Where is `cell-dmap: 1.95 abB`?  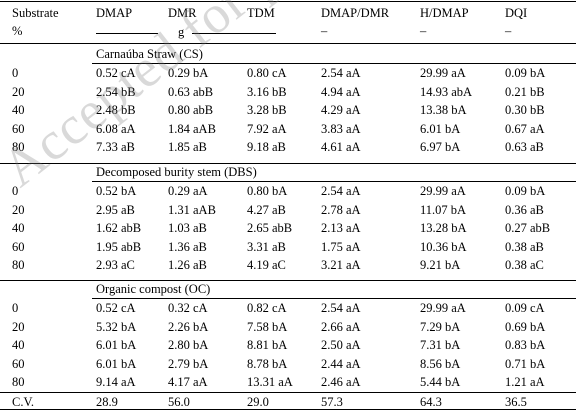
cell-dmap: 1.95 abB is located at coordinates (119, 247).